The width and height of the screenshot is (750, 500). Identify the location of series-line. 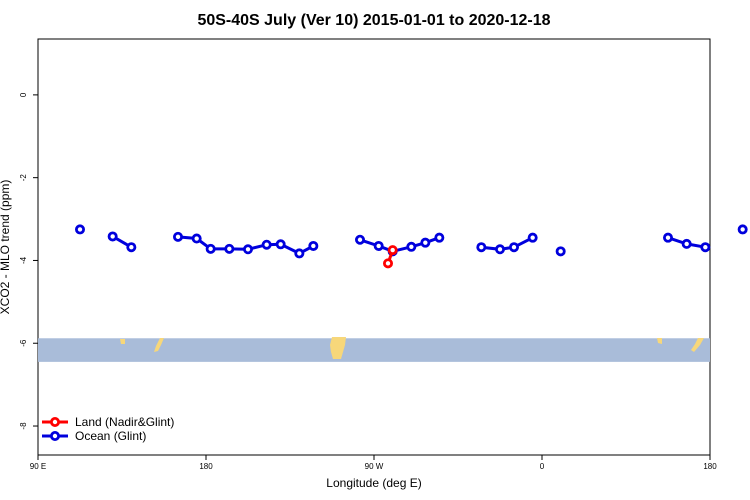
(507, 243).